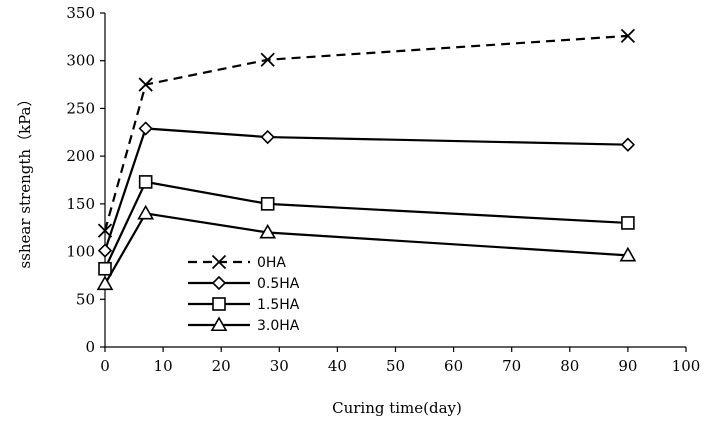  What do you see at coordinates (244, 305) in the screenshot?
I see `legend-item: 1.5HA` at bounding box center [244, 305].